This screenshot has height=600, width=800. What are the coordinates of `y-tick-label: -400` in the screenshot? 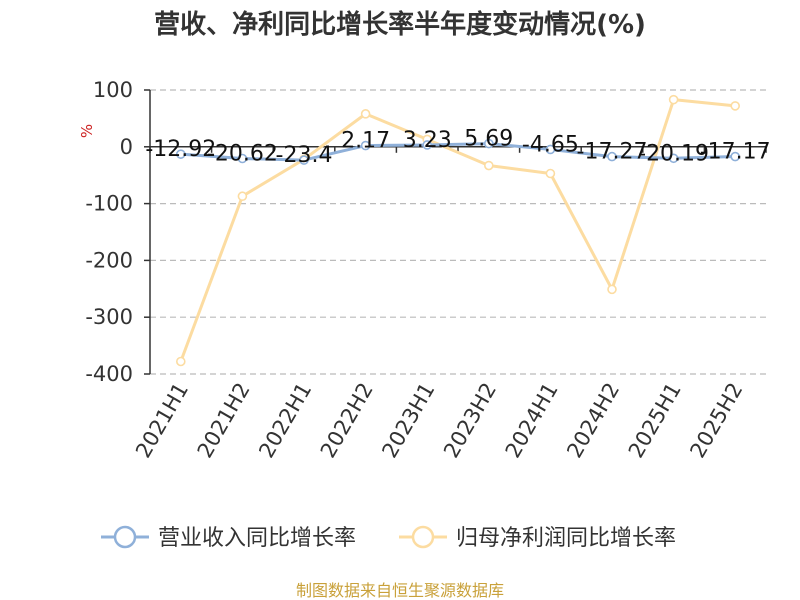 It's located at (109, 374).